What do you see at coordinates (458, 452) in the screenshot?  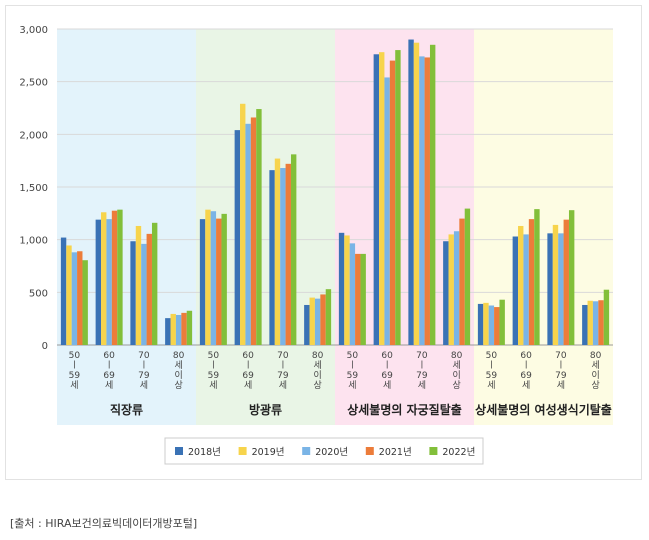 I see `legend-label: 2022년` at bounding box center [458, 452].